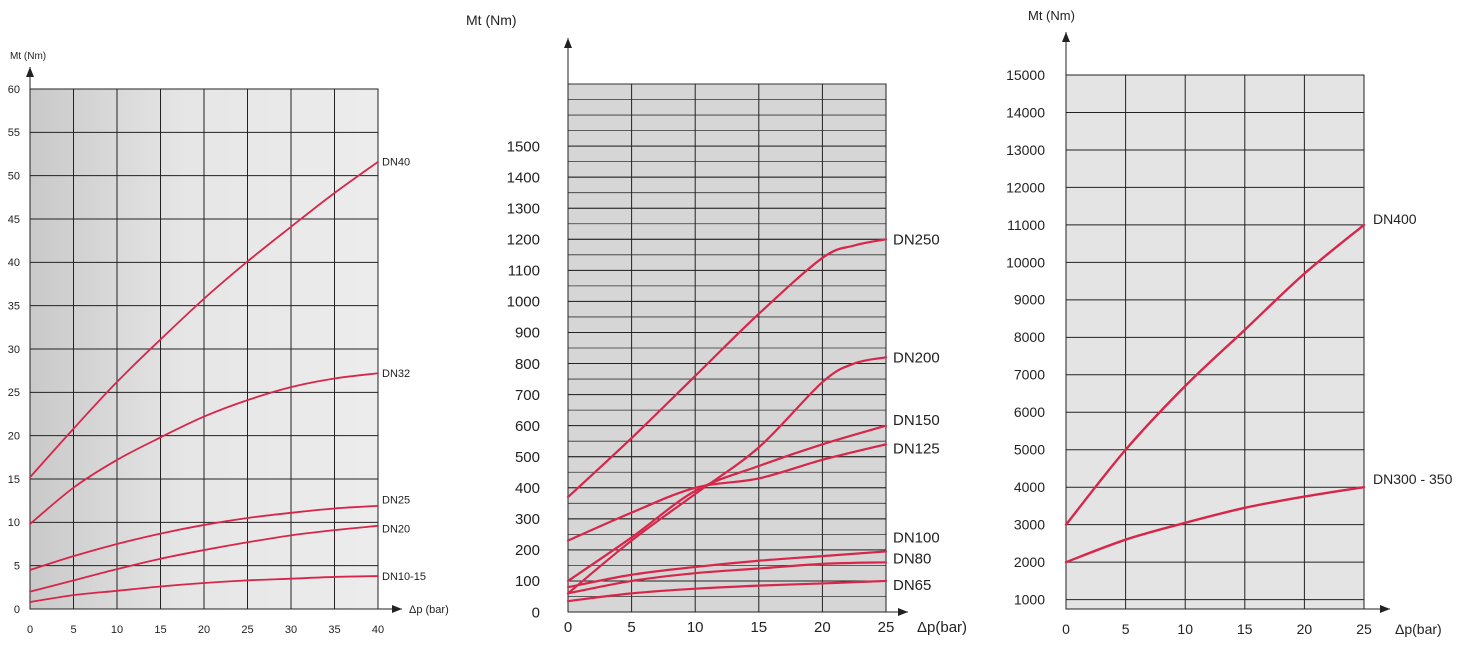  What do you see at coordinates (1025, 112) in the screenshot?
I see `y-tick-label: 14000` at bounding box center [1025, 112].